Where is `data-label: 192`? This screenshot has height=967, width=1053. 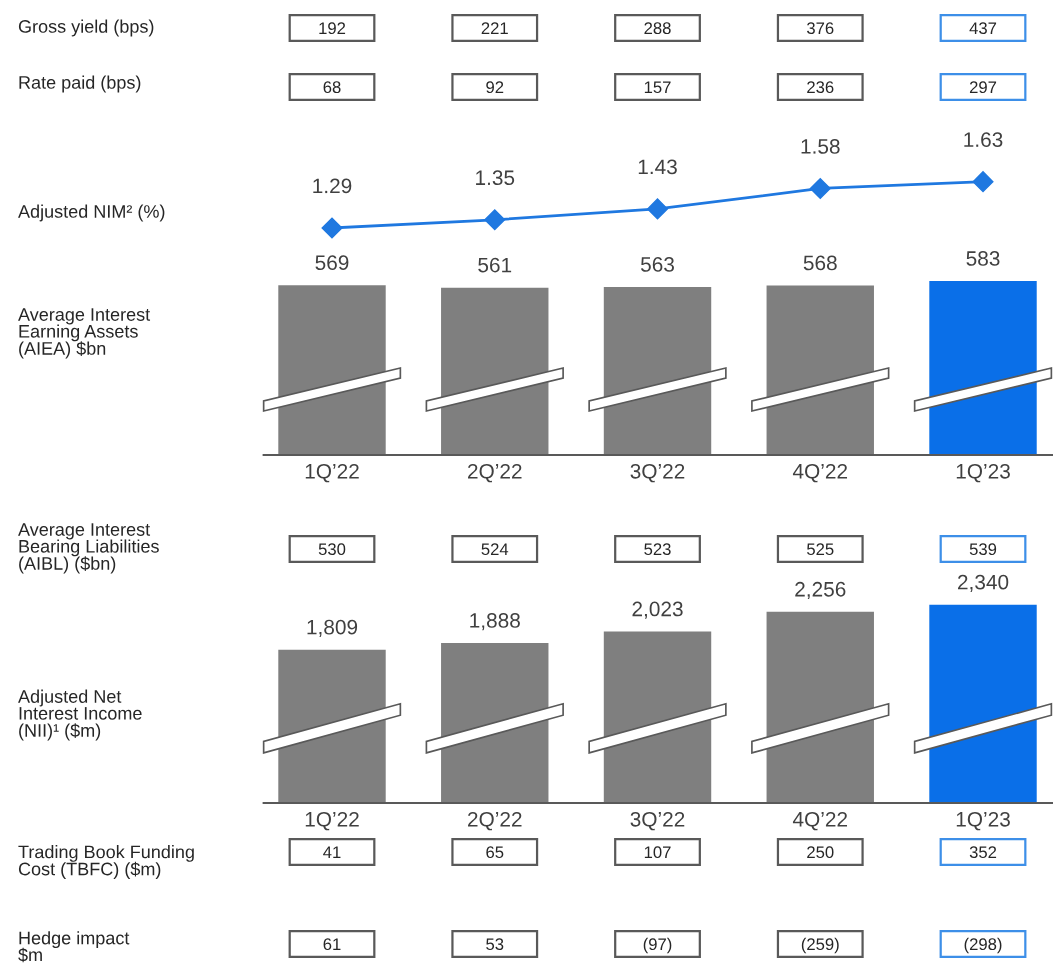 data-label: 192 is located at coordinates (332, 28).